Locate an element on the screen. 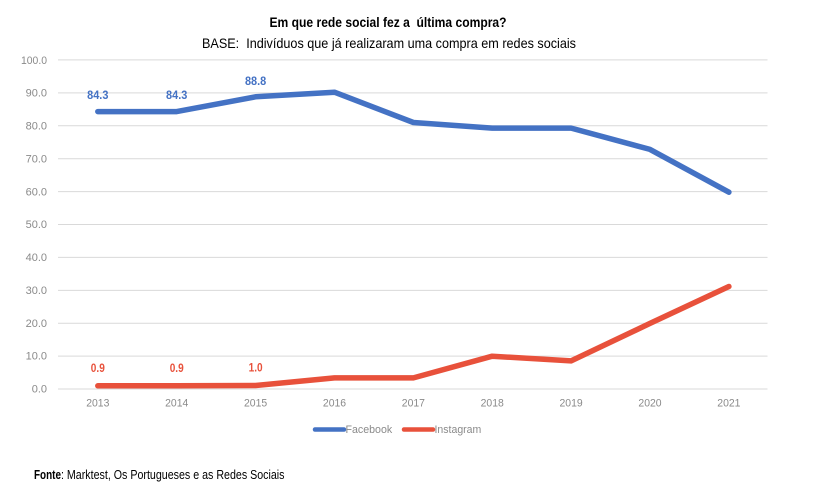  svg-text: 2019 is located at coordinates (571, 404).